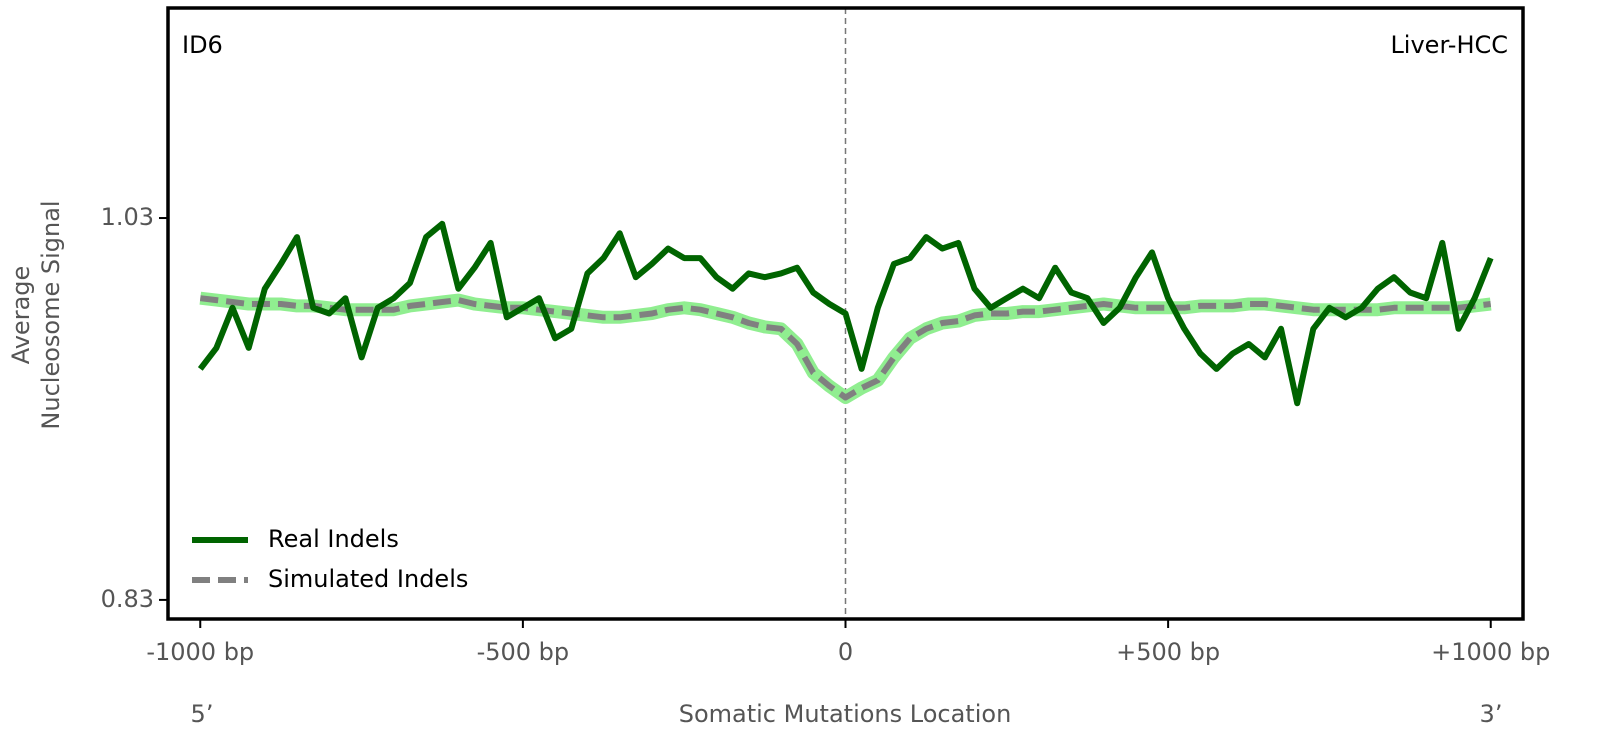 Image resolution: width=1603 pixels, height=756 pixels. I want to click on strand-label: 5’, so click(202, 714).